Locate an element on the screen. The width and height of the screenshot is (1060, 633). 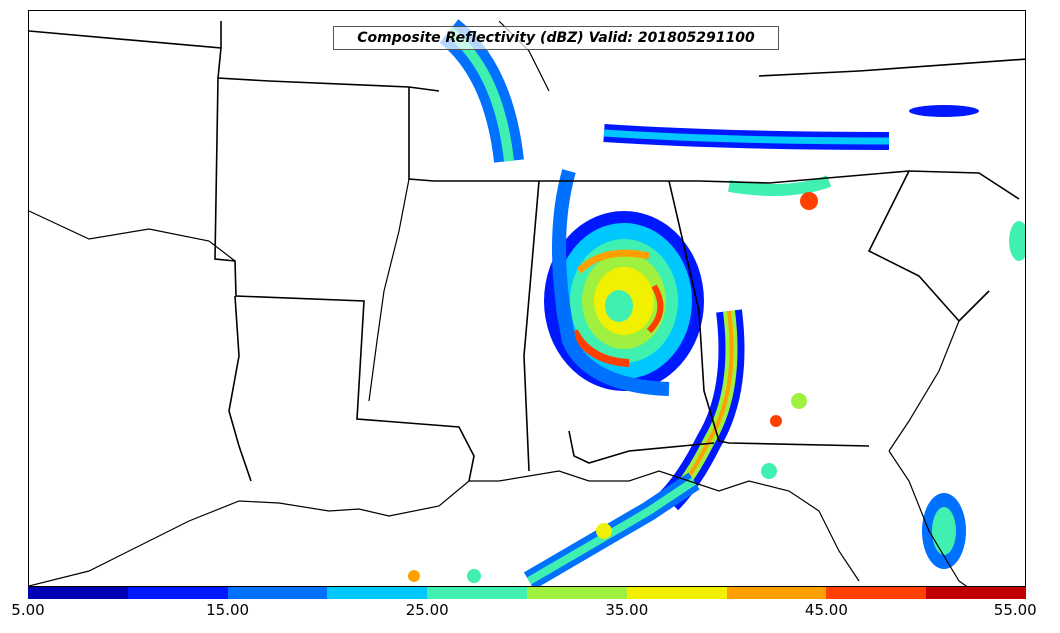
reflectivity-colorbar is located at coordinates (527, 593).